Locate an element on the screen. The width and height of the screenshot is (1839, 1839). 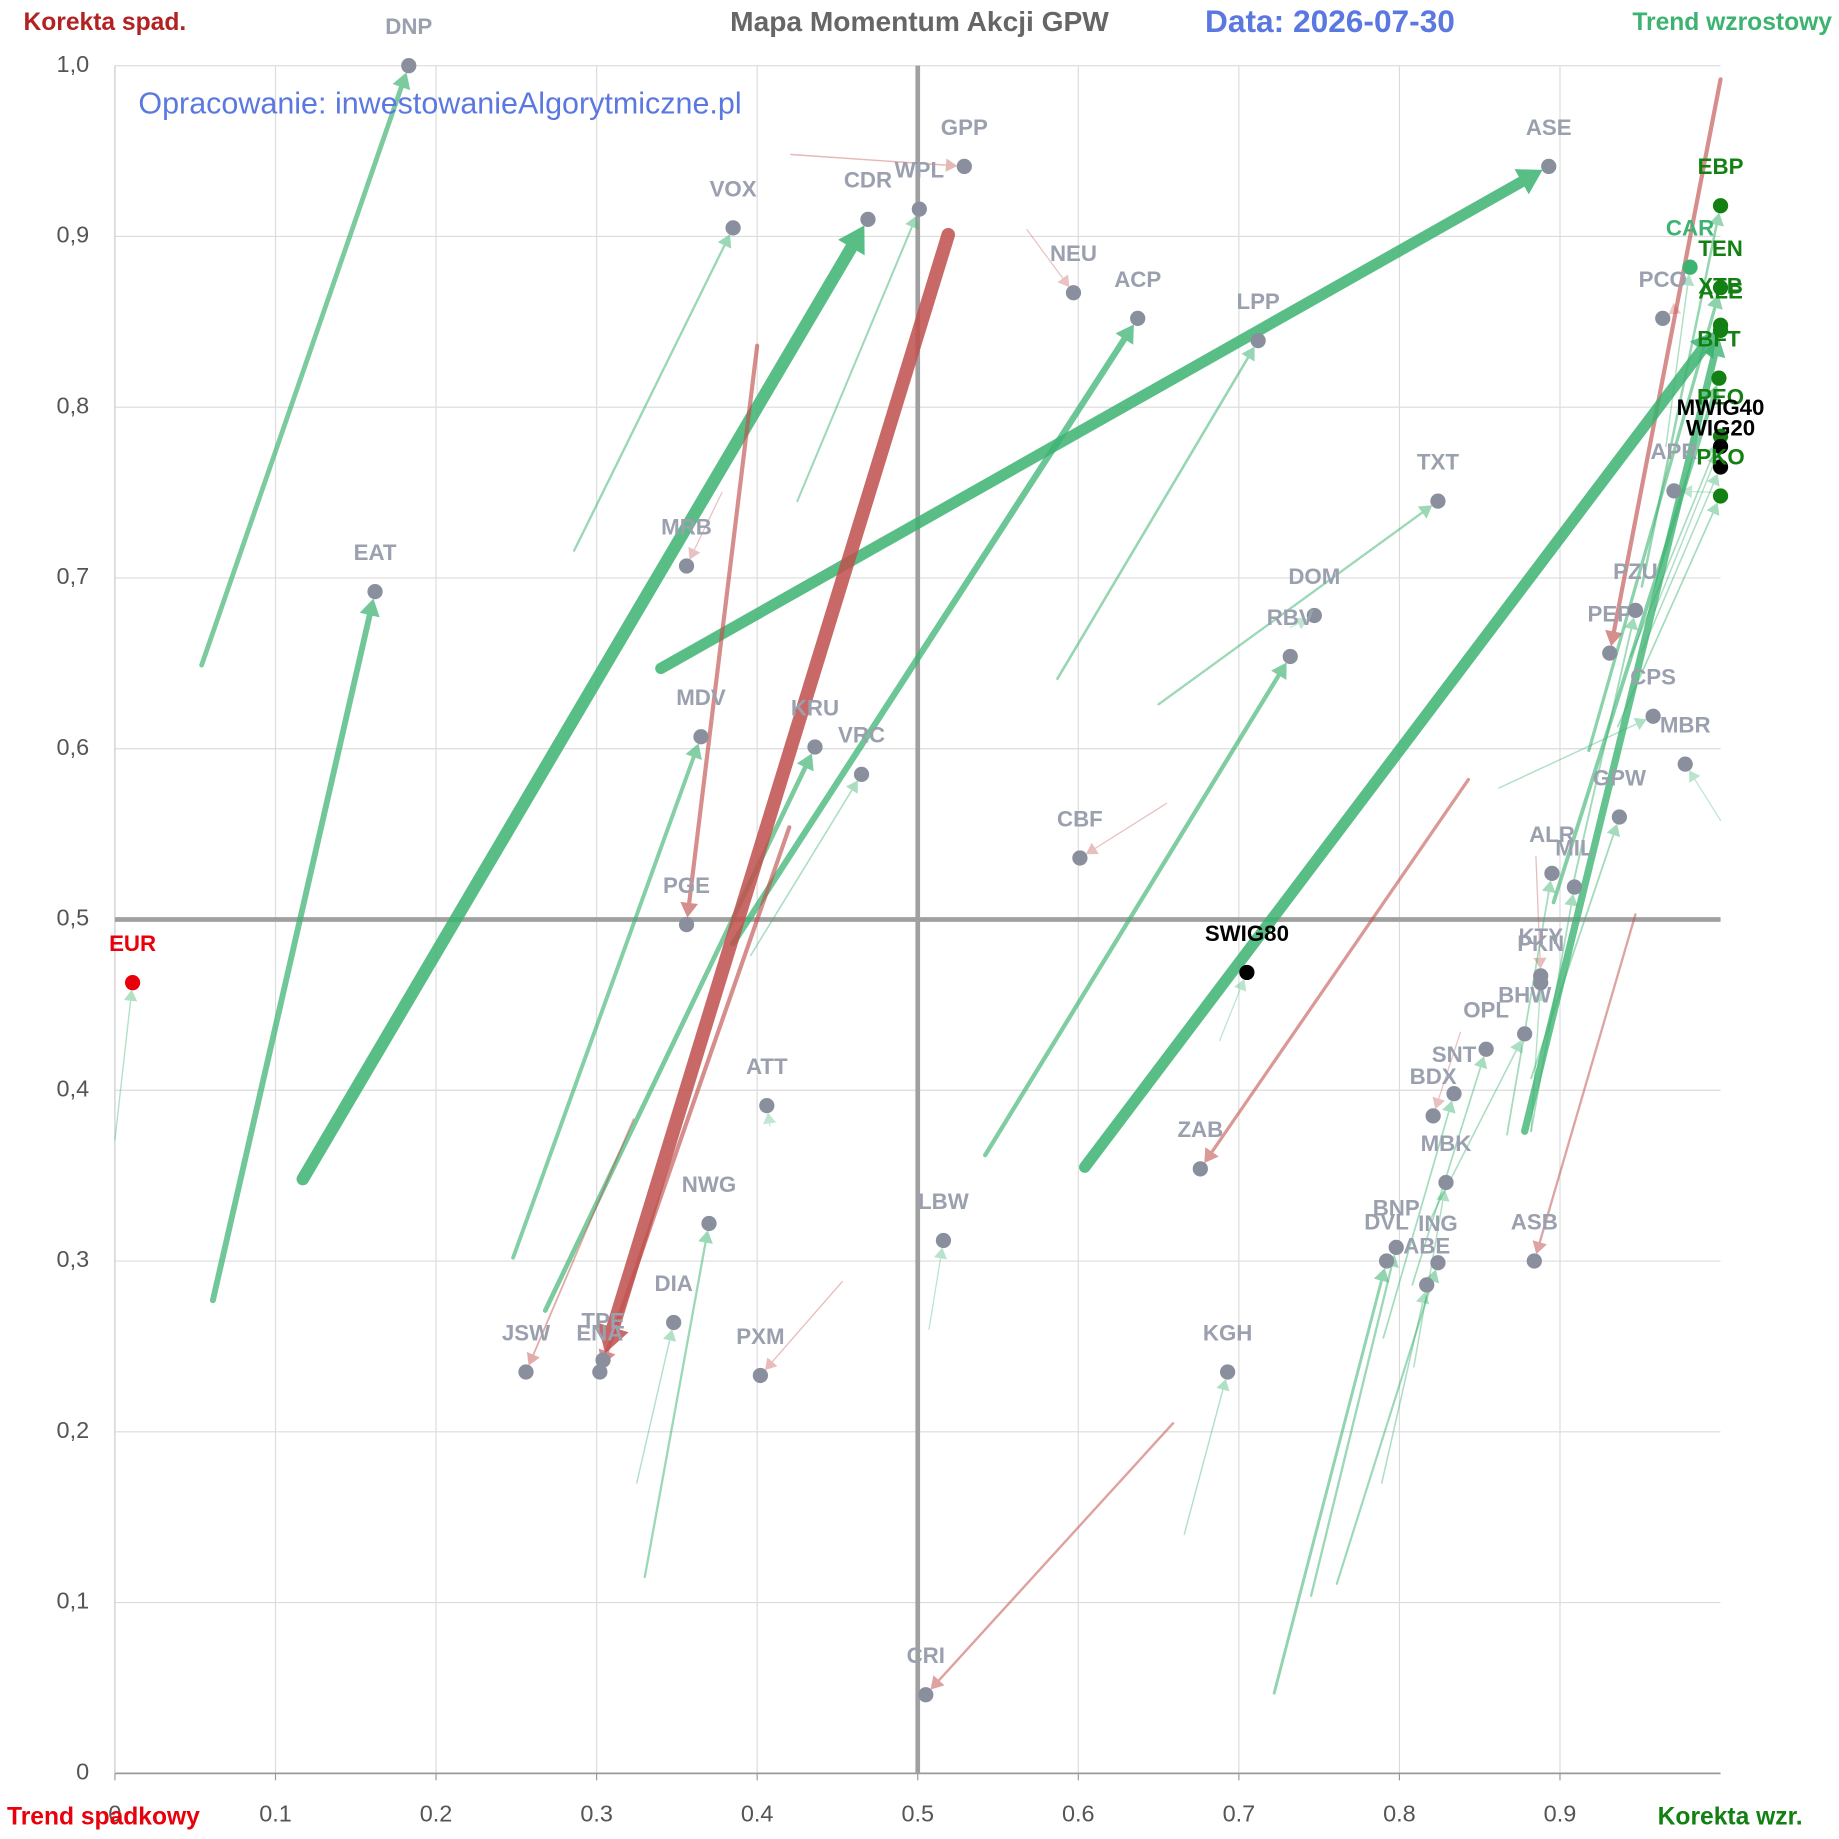
y-tick-label: 0,9 is located at coordinates (73, 235).